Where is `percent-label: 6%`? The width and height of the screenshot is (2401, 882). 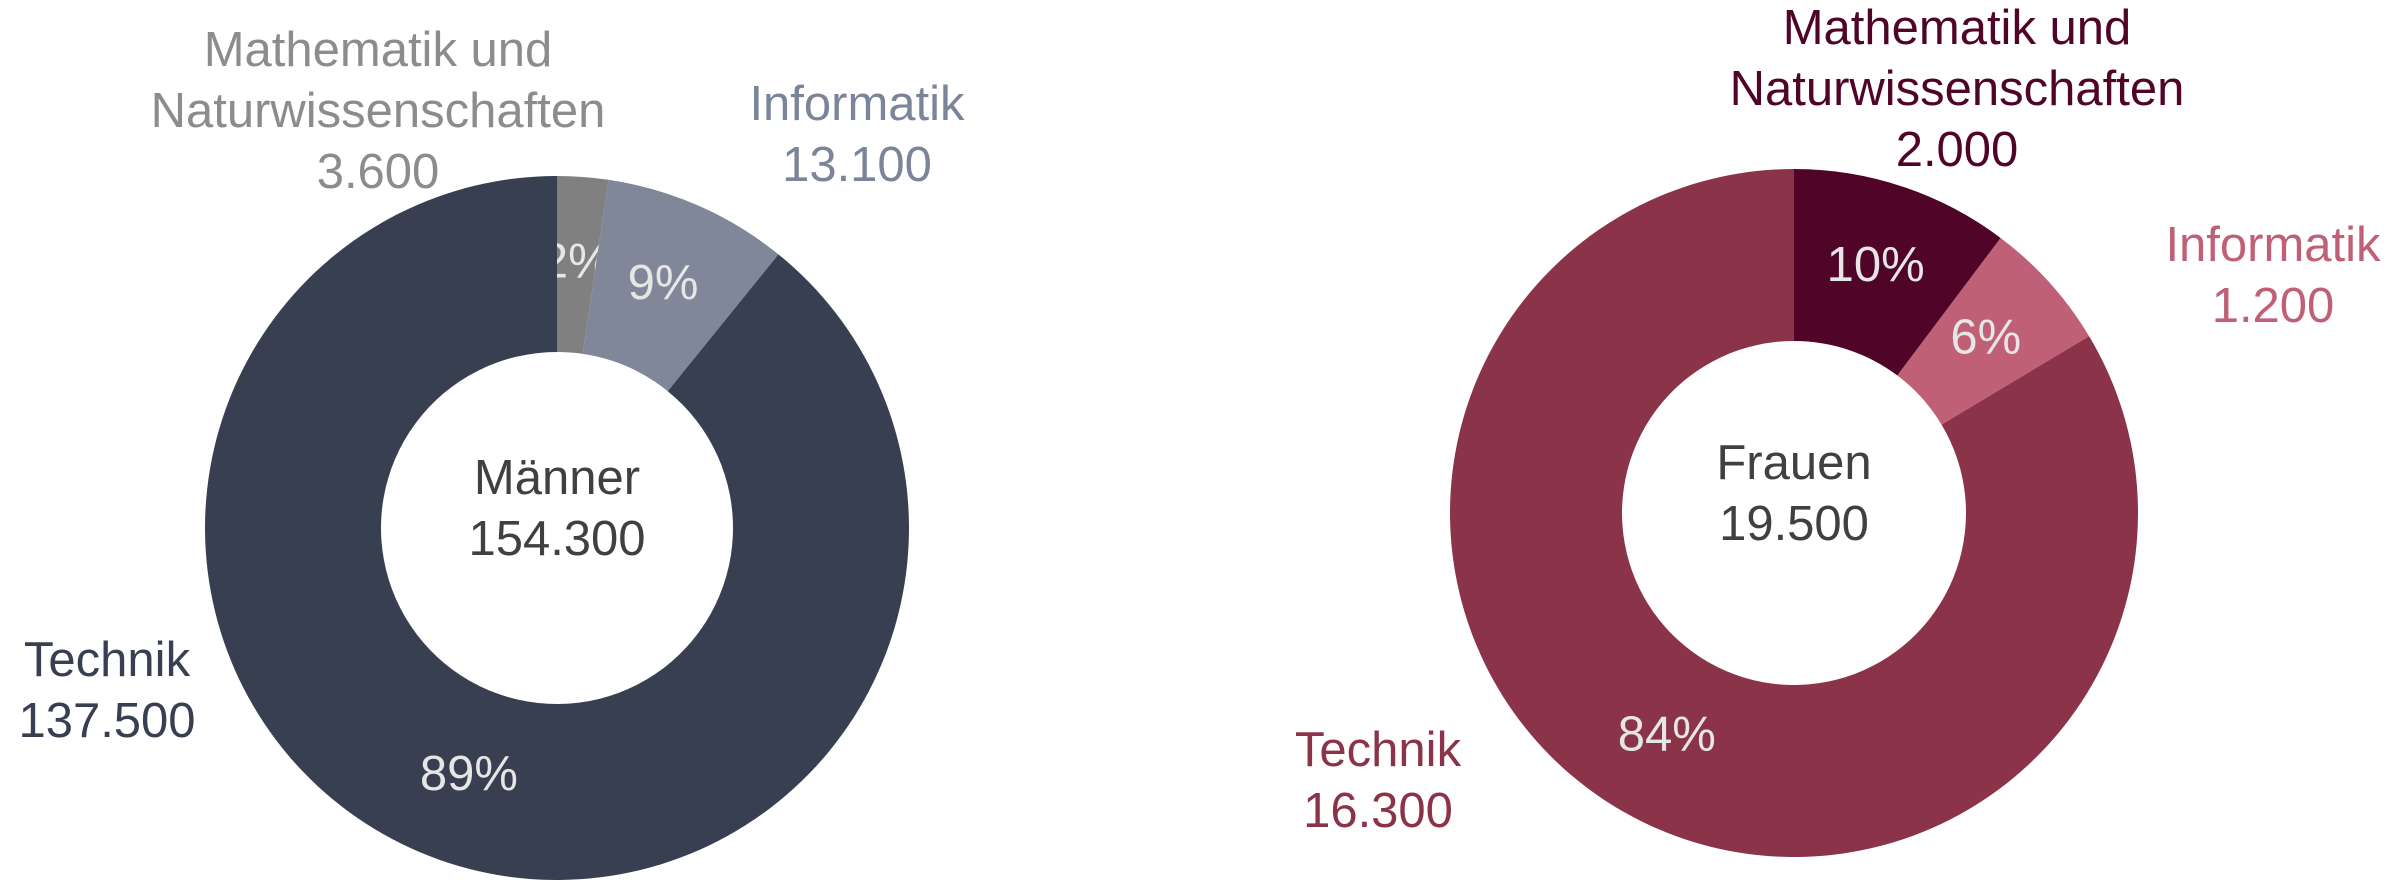
percent-label: 6% is located at coordinates (1985, 337).